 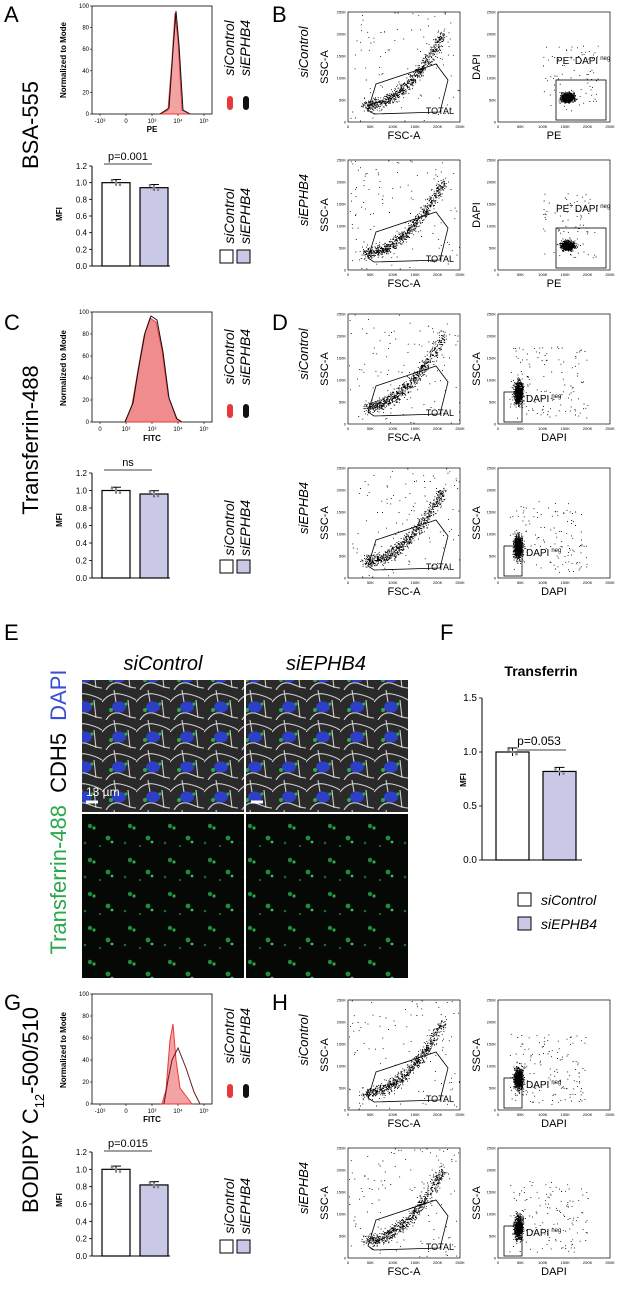 I want to click on flow-d-row-1-fsc-xtick: 250K, so click(x=460, y=582).